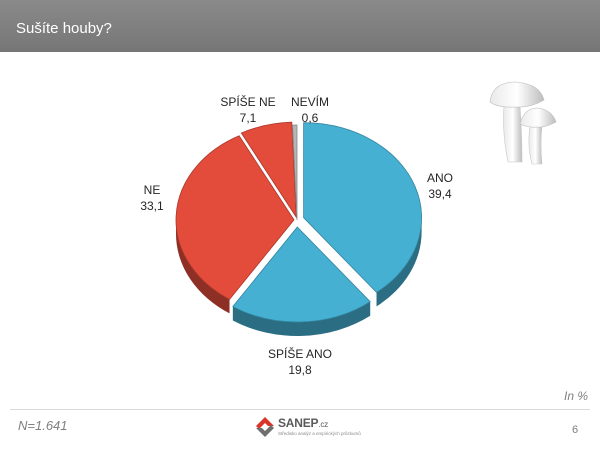  I want to click on slice-label-3: SPÍŠE NE, so click(247, 101).